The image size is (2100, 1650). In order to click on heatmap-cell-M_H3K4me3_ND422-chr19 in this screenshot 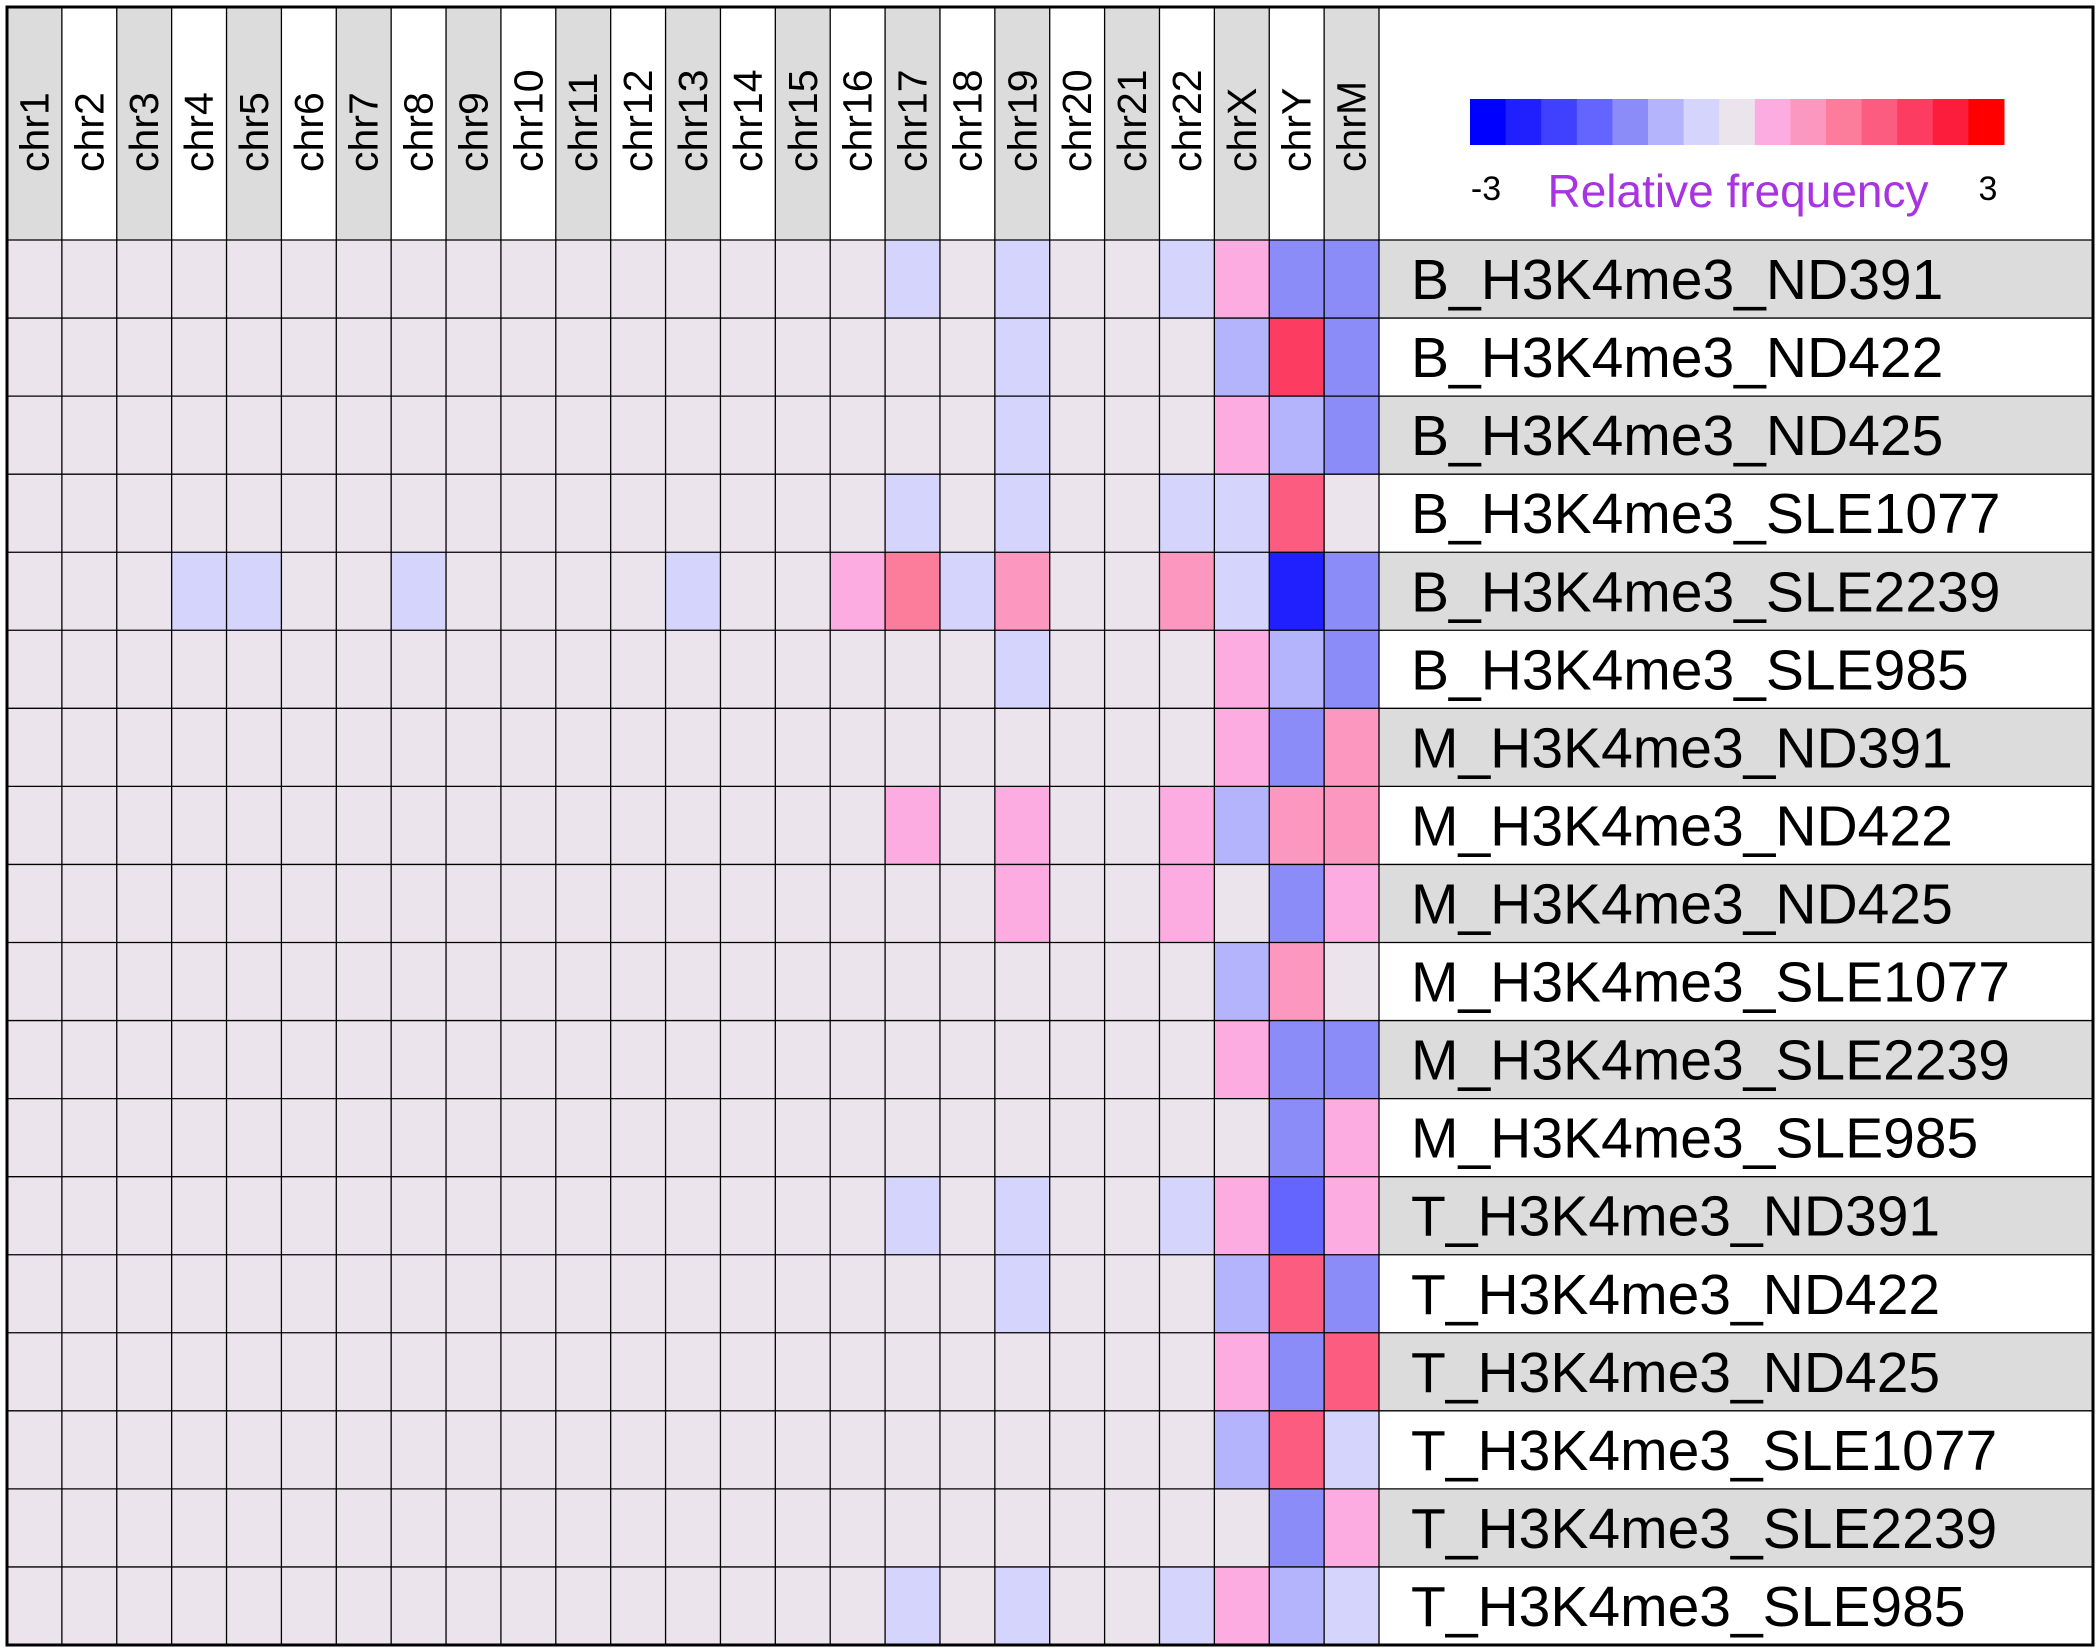, I will do `click(1022, 825)`.